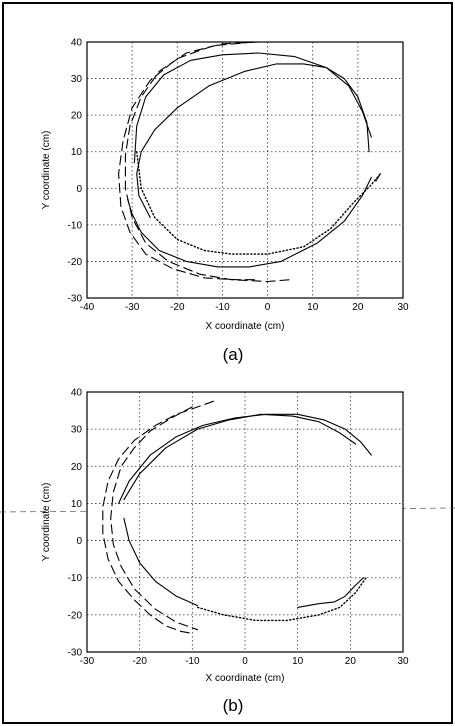 The image size is (455, 726). What do you see at coordinates (227, 510) in the screenshot?
I see `scan-artifact-line` at bounding box center [227, 510].